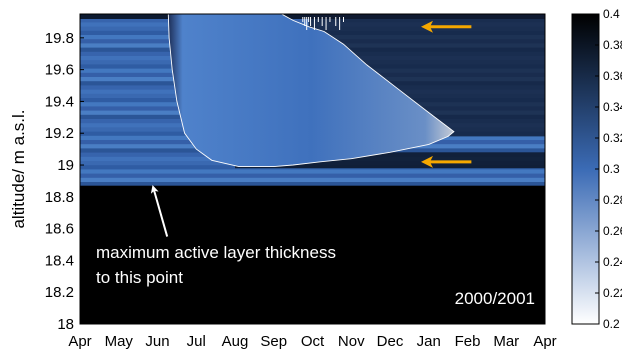 The image size is (622, 353). I want to click on y-tick-label: 19.4, so click(59, 101).